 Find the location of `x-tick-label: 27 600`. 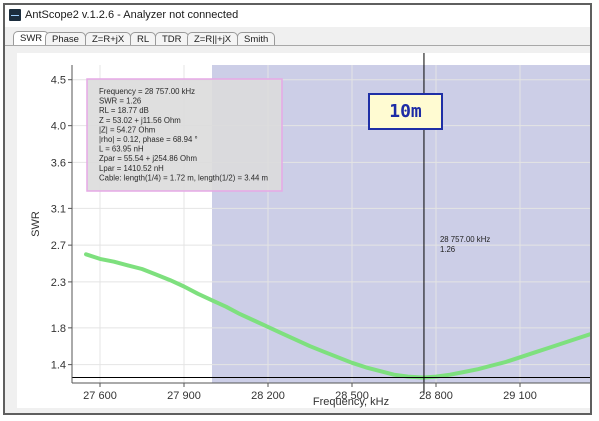

x-tick-label: 27 600 is located at coordinates (100, 396).